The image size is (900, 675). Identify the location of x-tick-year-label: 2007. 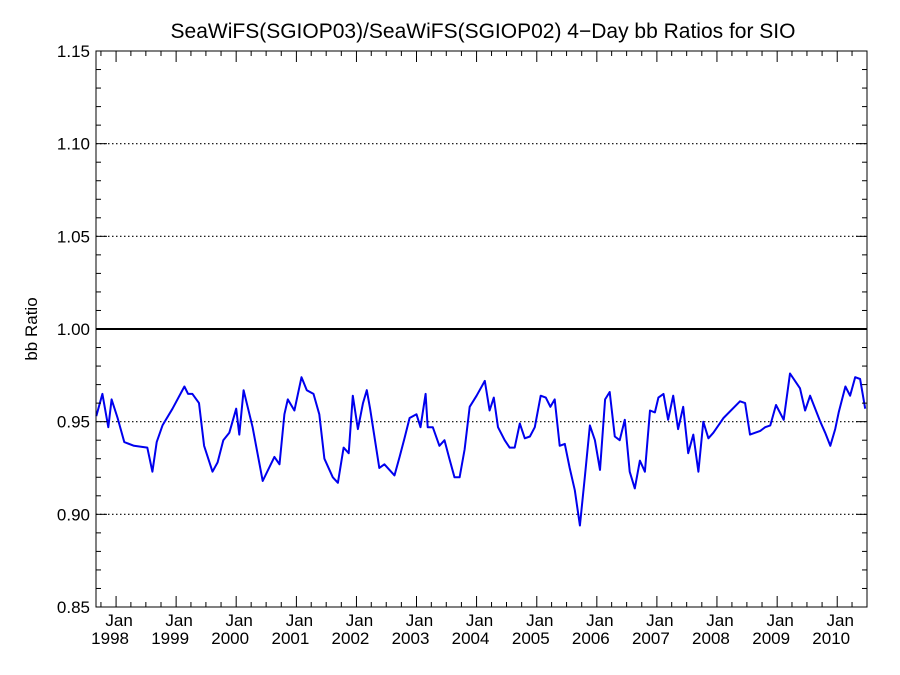
(651, 638).